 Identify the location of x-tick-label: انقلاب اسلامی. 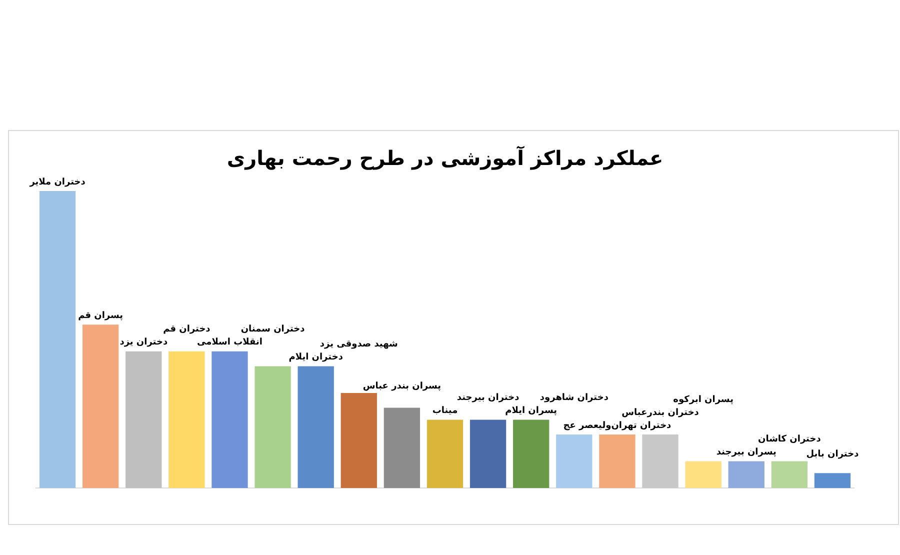
(229, 343).